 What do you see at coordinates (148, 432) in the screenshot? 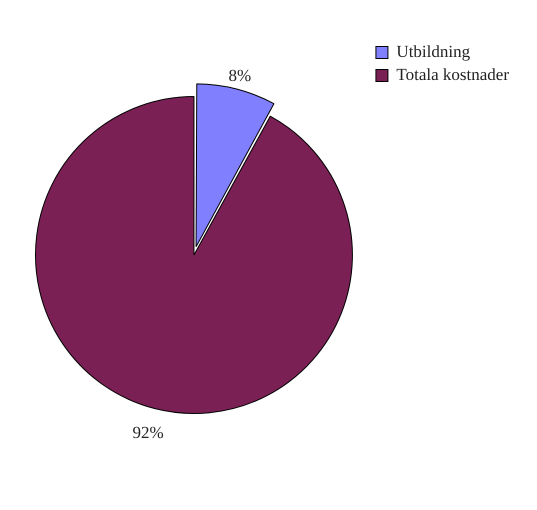
I see `data-label: 92%` at bounding box center [148, 432].